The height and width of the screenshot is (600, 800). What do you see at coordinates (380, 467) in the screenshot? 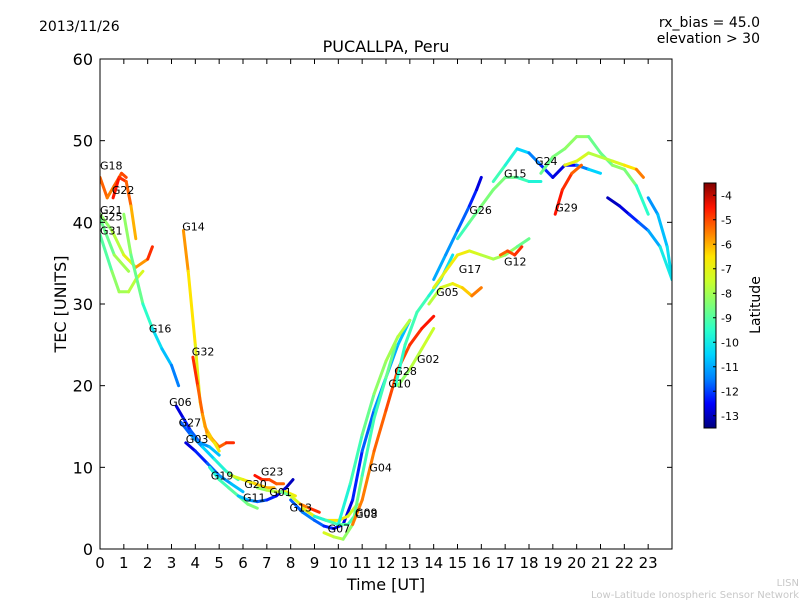
I see `satellite-label: G04` at bounding box center [380, 467].